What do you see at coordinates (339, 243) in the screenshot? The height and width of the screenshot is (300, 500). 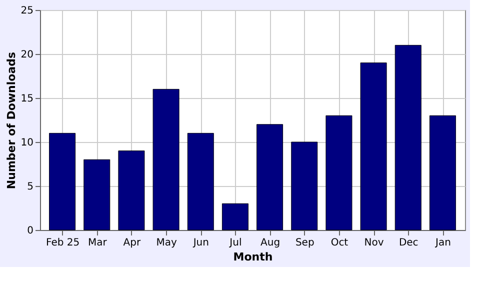 I see `x-tick-label: Oct` at bounding box center [339, 243].